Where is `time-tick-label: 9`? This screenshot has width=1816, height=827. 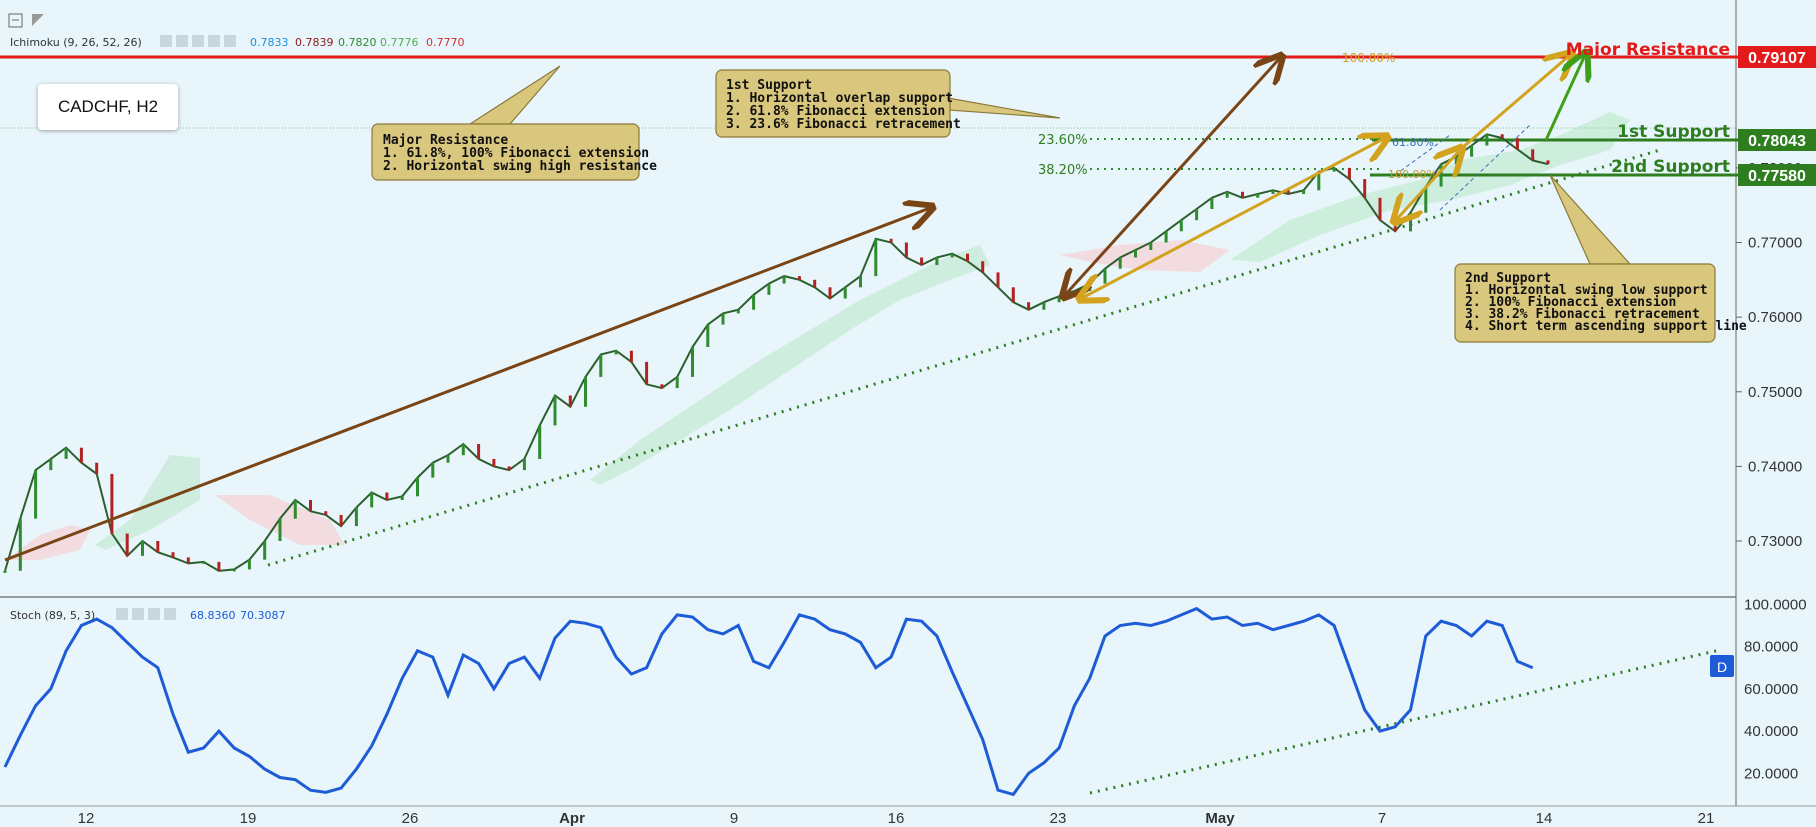
time-tick-label: 9 is located at coordinates (734, 818).